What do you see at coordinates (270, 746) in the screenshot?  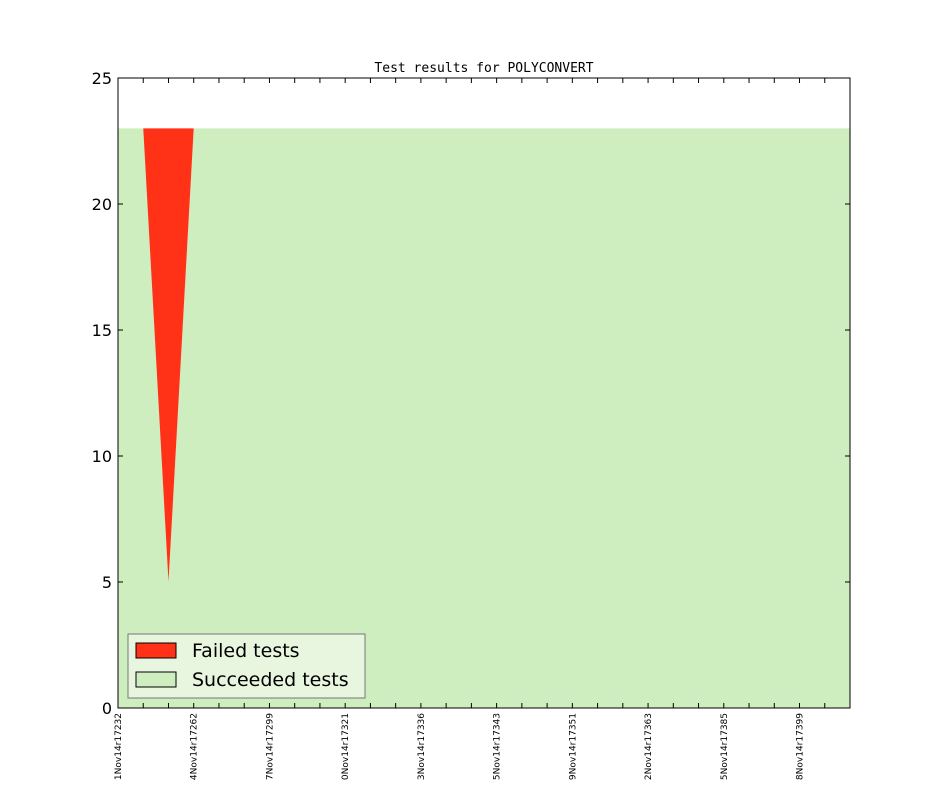 I see `x-tick-label: 7Nov14r17299` at bounding box center [270, 746].